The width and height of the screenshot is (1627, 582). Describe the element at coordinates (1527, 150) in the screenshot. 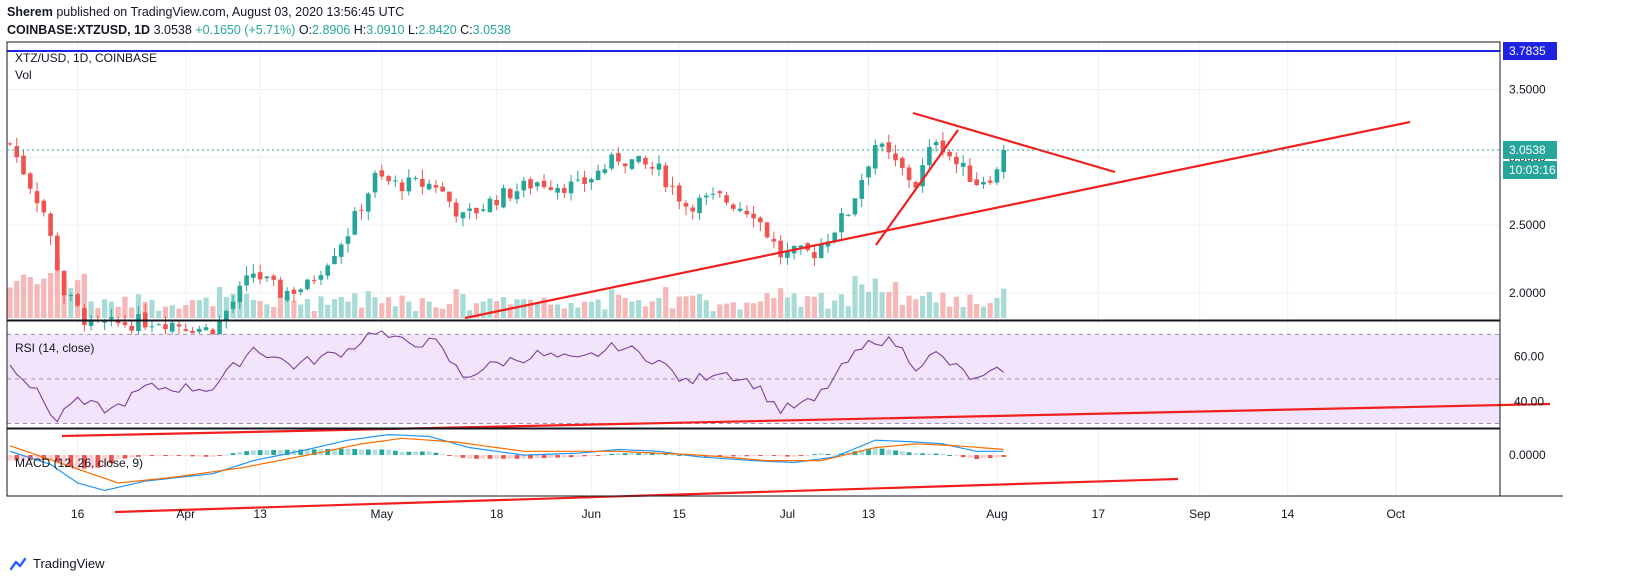

I see `last-price-tag: 3.0538` at that location.